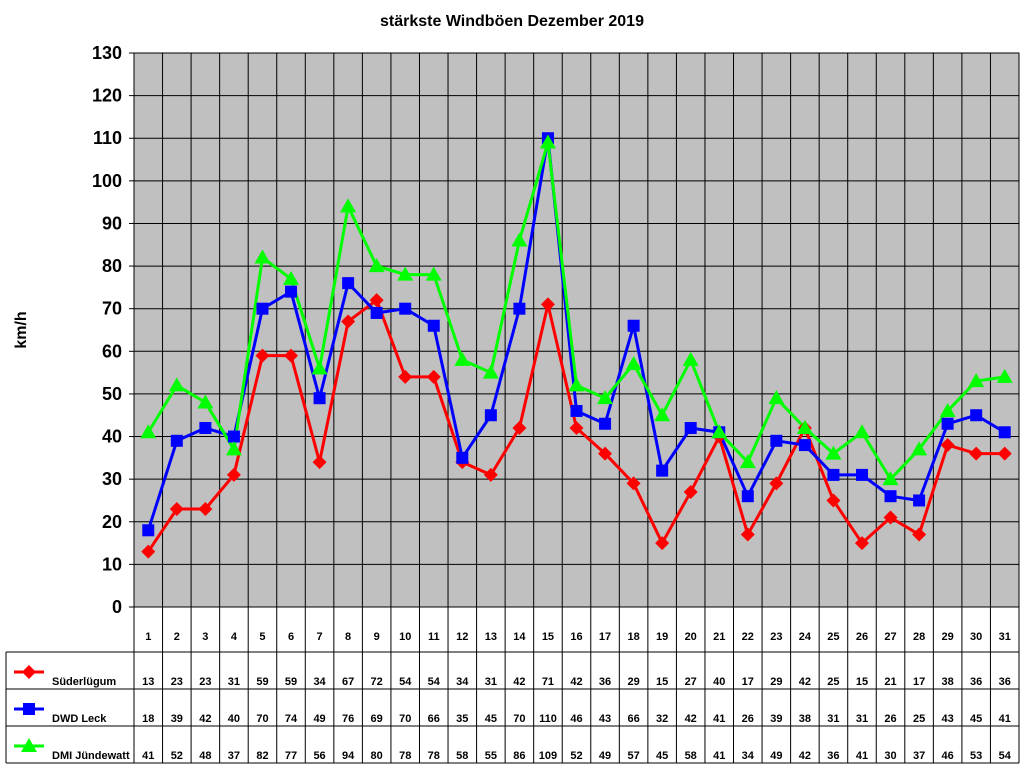  Describe the element at coordinates (262, 756) in the screenshot. I see `table-value-series-3: 82` at that location.